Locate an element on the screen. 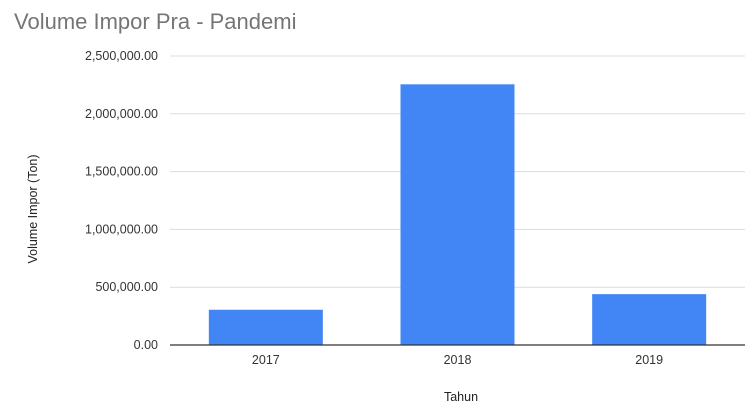 This screenshot has height=409, width=747. x-axis-label: Tahun is located at coordinates (461, 397).